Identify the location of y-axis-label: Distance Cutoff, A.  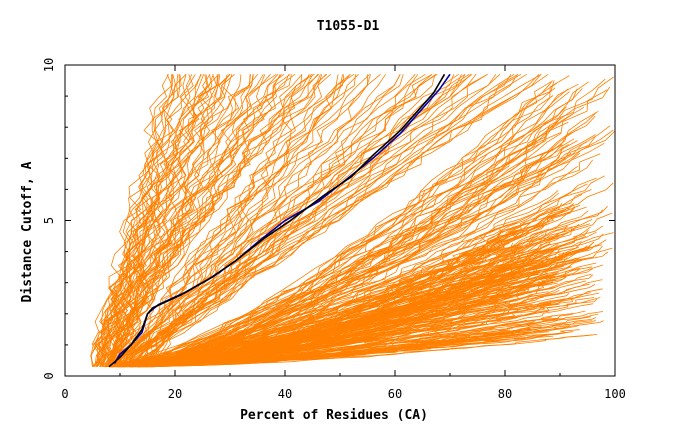
(27, 231).